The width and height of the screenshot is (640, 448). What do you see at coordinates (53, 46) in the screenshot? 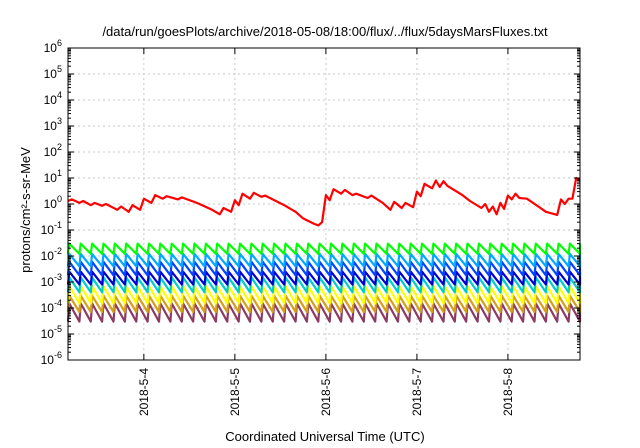
I see `y-tick-label: 10⁶` at bounding box center [53, 46].